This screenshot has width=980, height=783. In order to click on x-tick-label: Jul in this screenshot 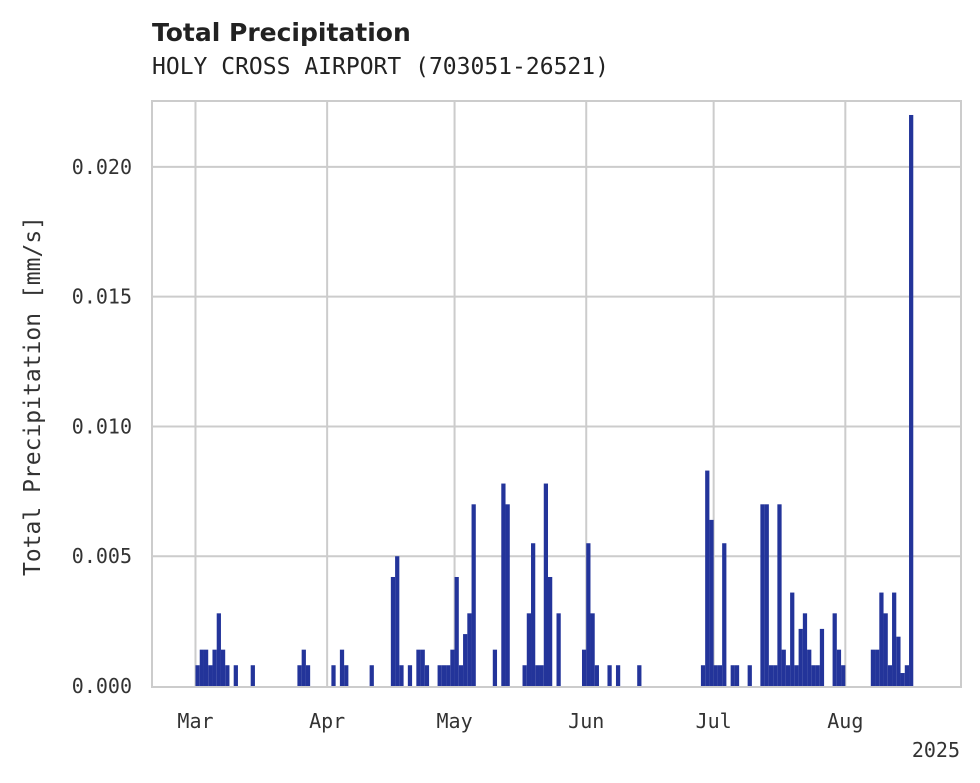, I will do `click(714, 721)`.